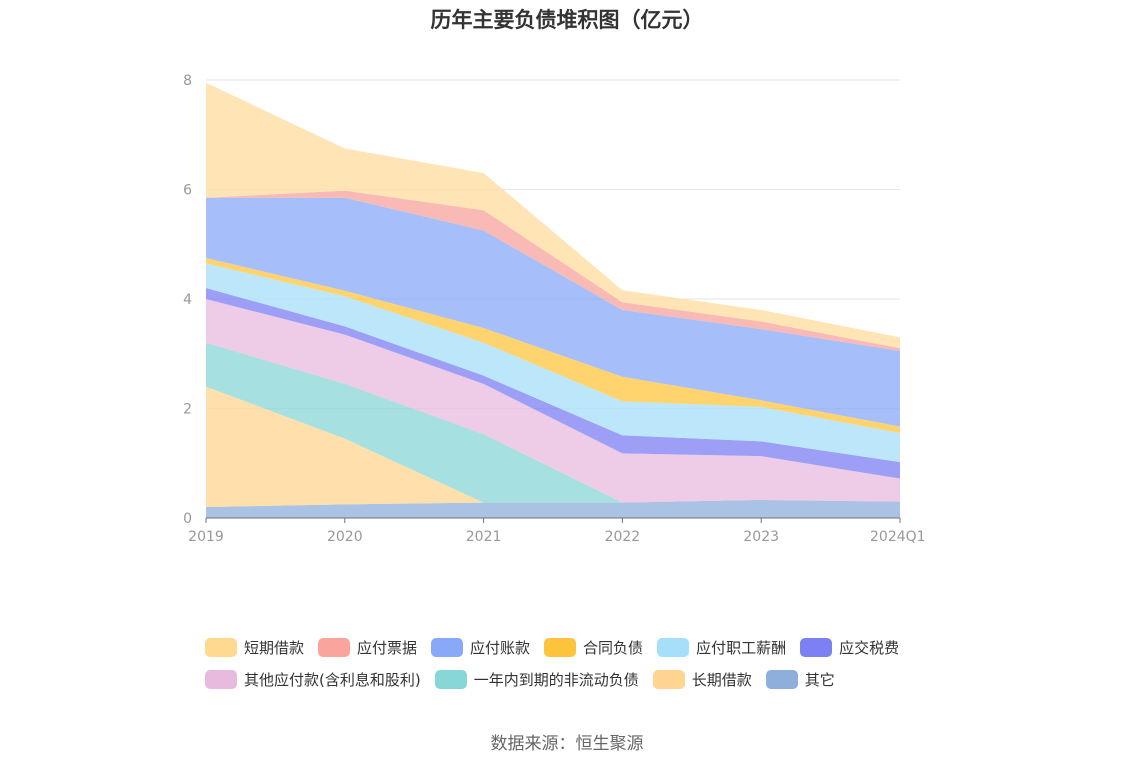 The width and height of the screenshot is (1134, 766). What do you see at coordinates (800, 679) in the screenshot?
I see `legend-item: 其它` at bounding box center [800, 679].